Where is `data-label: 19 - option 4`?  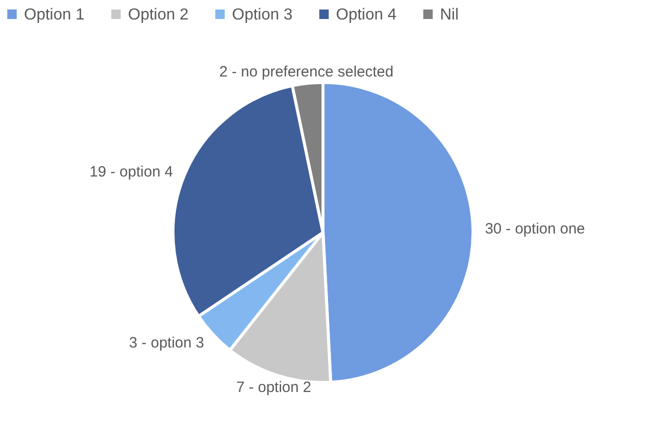 data-label: 19 - option 4 is located at coordinates (131, 171).